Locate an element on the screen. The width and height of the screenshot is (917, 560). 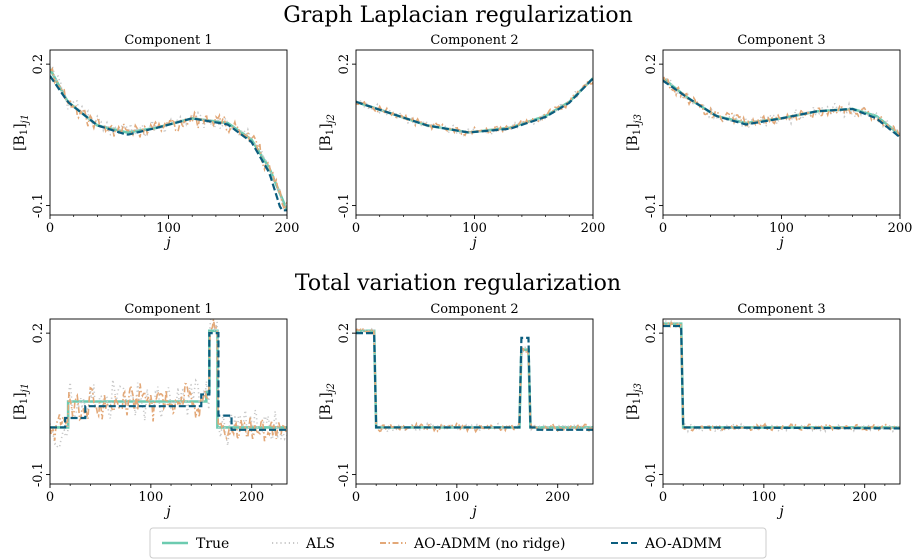
panel-5: Component 2 0 100 200 -0.1 0.2 j [B1]j2 is located at coordinates (456, 411).